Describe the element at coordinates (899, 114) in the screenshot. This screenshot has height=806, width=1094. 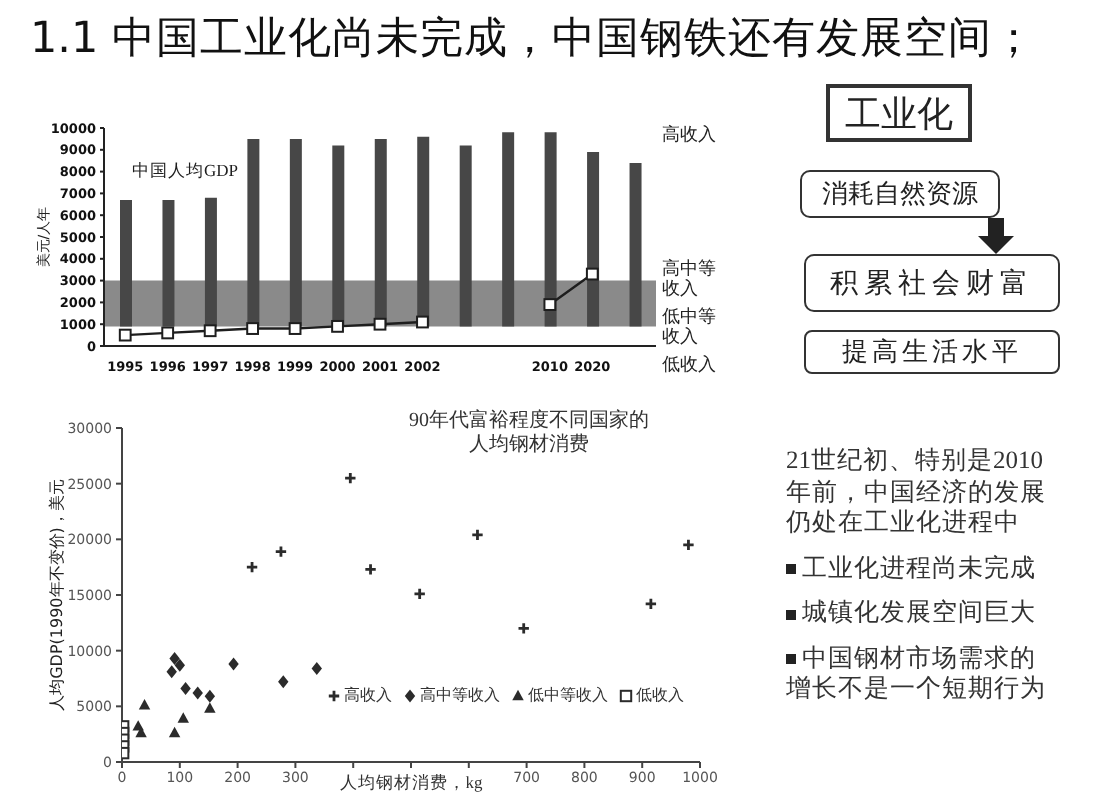
I see `text: 工业化` at that location.